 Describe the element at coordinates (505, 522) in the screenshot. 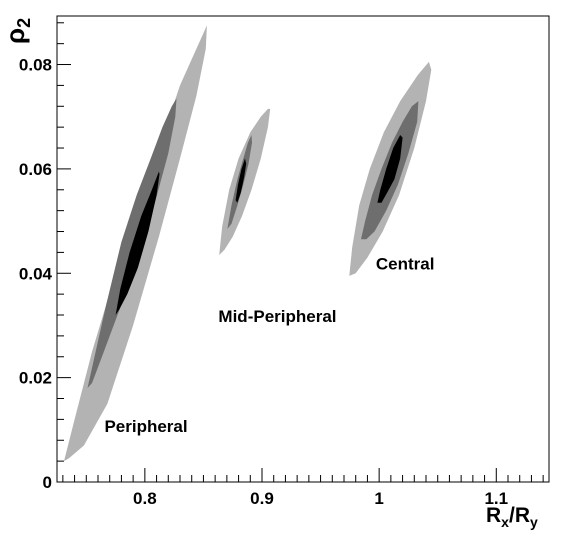

I see `x-axis-title-sub1: x` at that location.